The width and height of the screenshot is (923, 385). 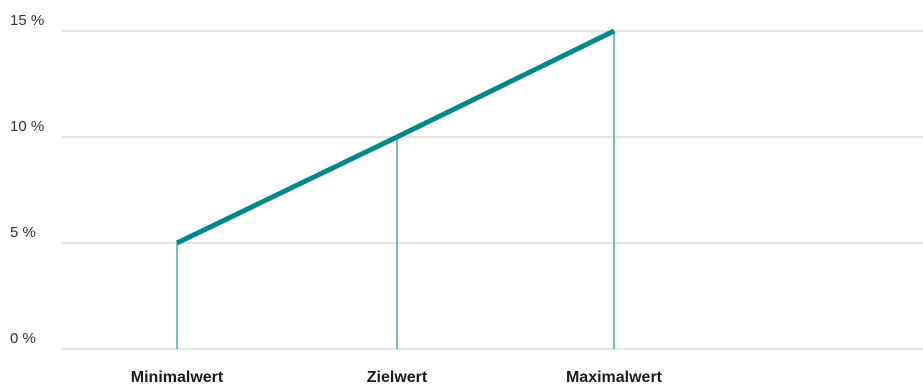 I want to click on x-axis-category-labels: Minimalwert Zielwert Maximalwert, so click(x=397, y=377).